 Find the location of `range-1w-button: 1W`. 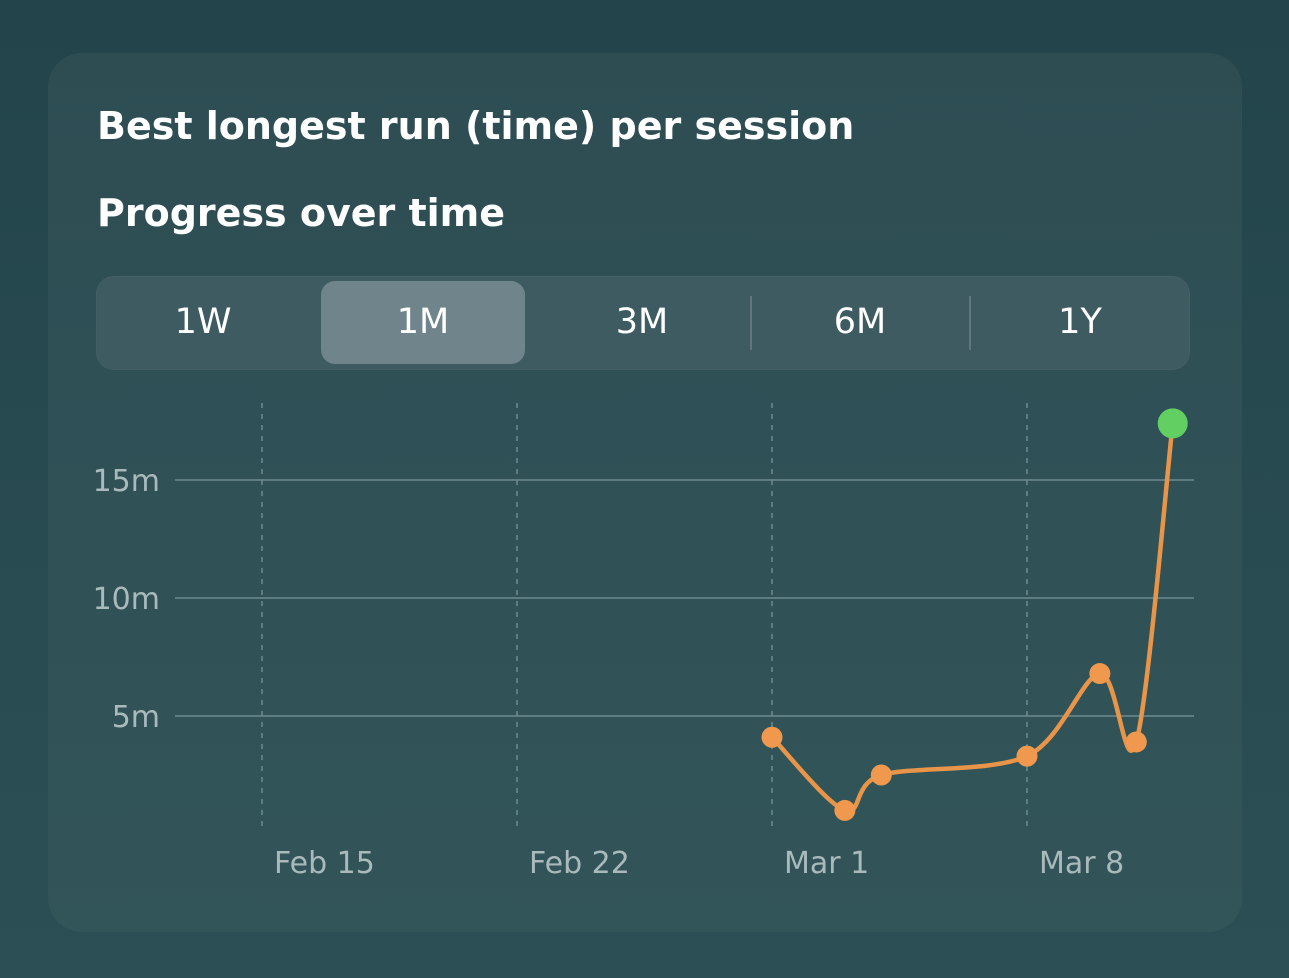

range-1w-button: 1W is located at coordinates (203, 322).